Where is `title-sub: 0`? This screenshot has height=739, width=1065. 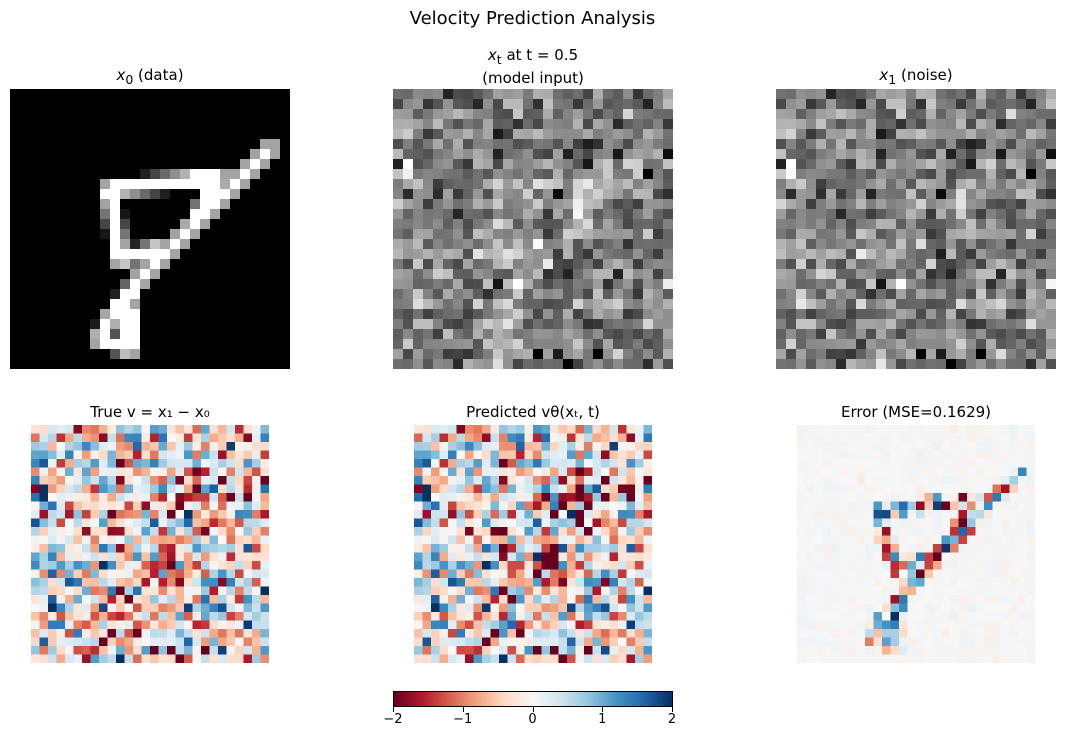 title-sub: 0 is located at coordinates (129, 79).